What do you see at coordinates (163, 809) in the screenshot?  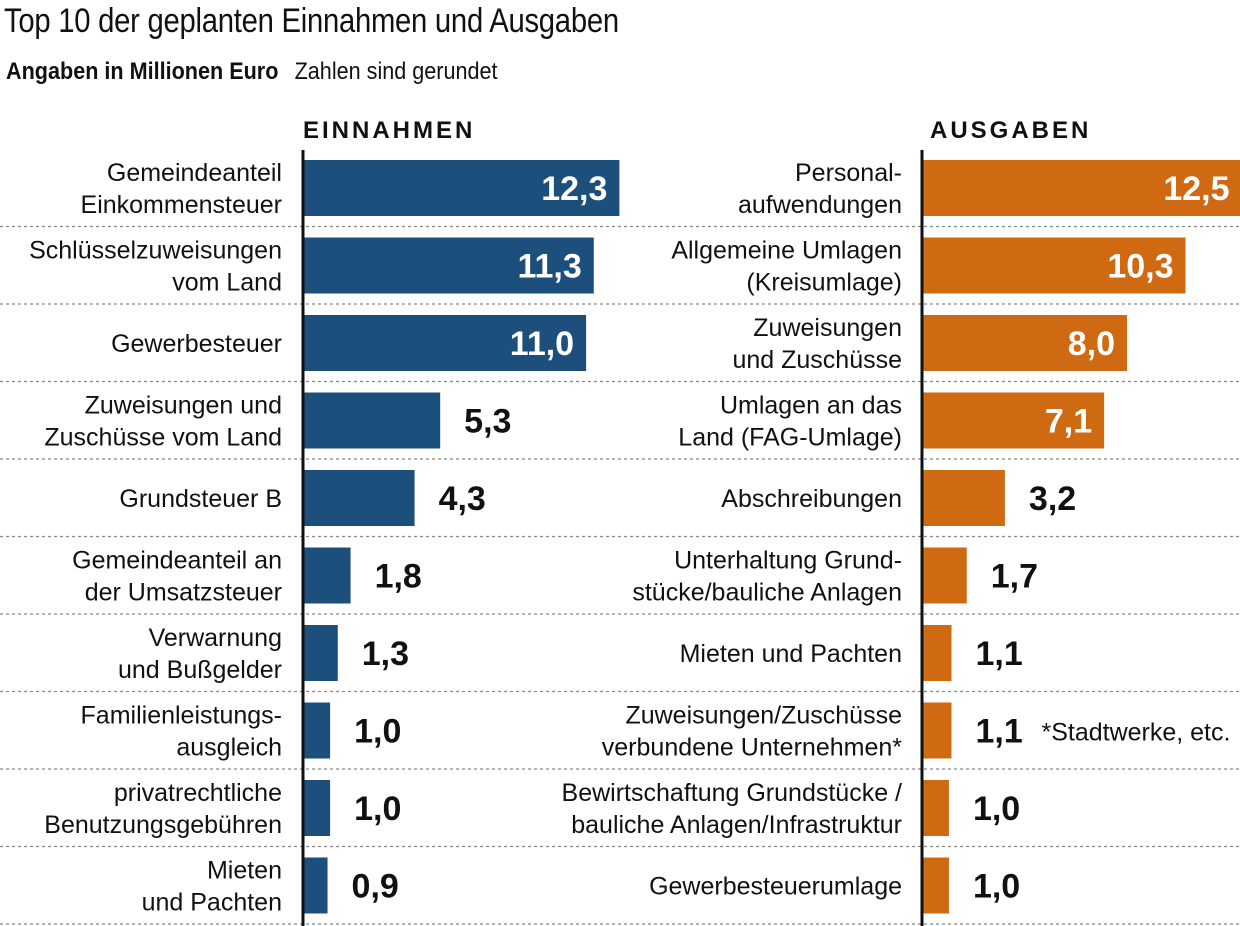 I see `einnahmen-category-label: privatrechtliche Benutzungsgebühren` at bounding box center [163, 809].